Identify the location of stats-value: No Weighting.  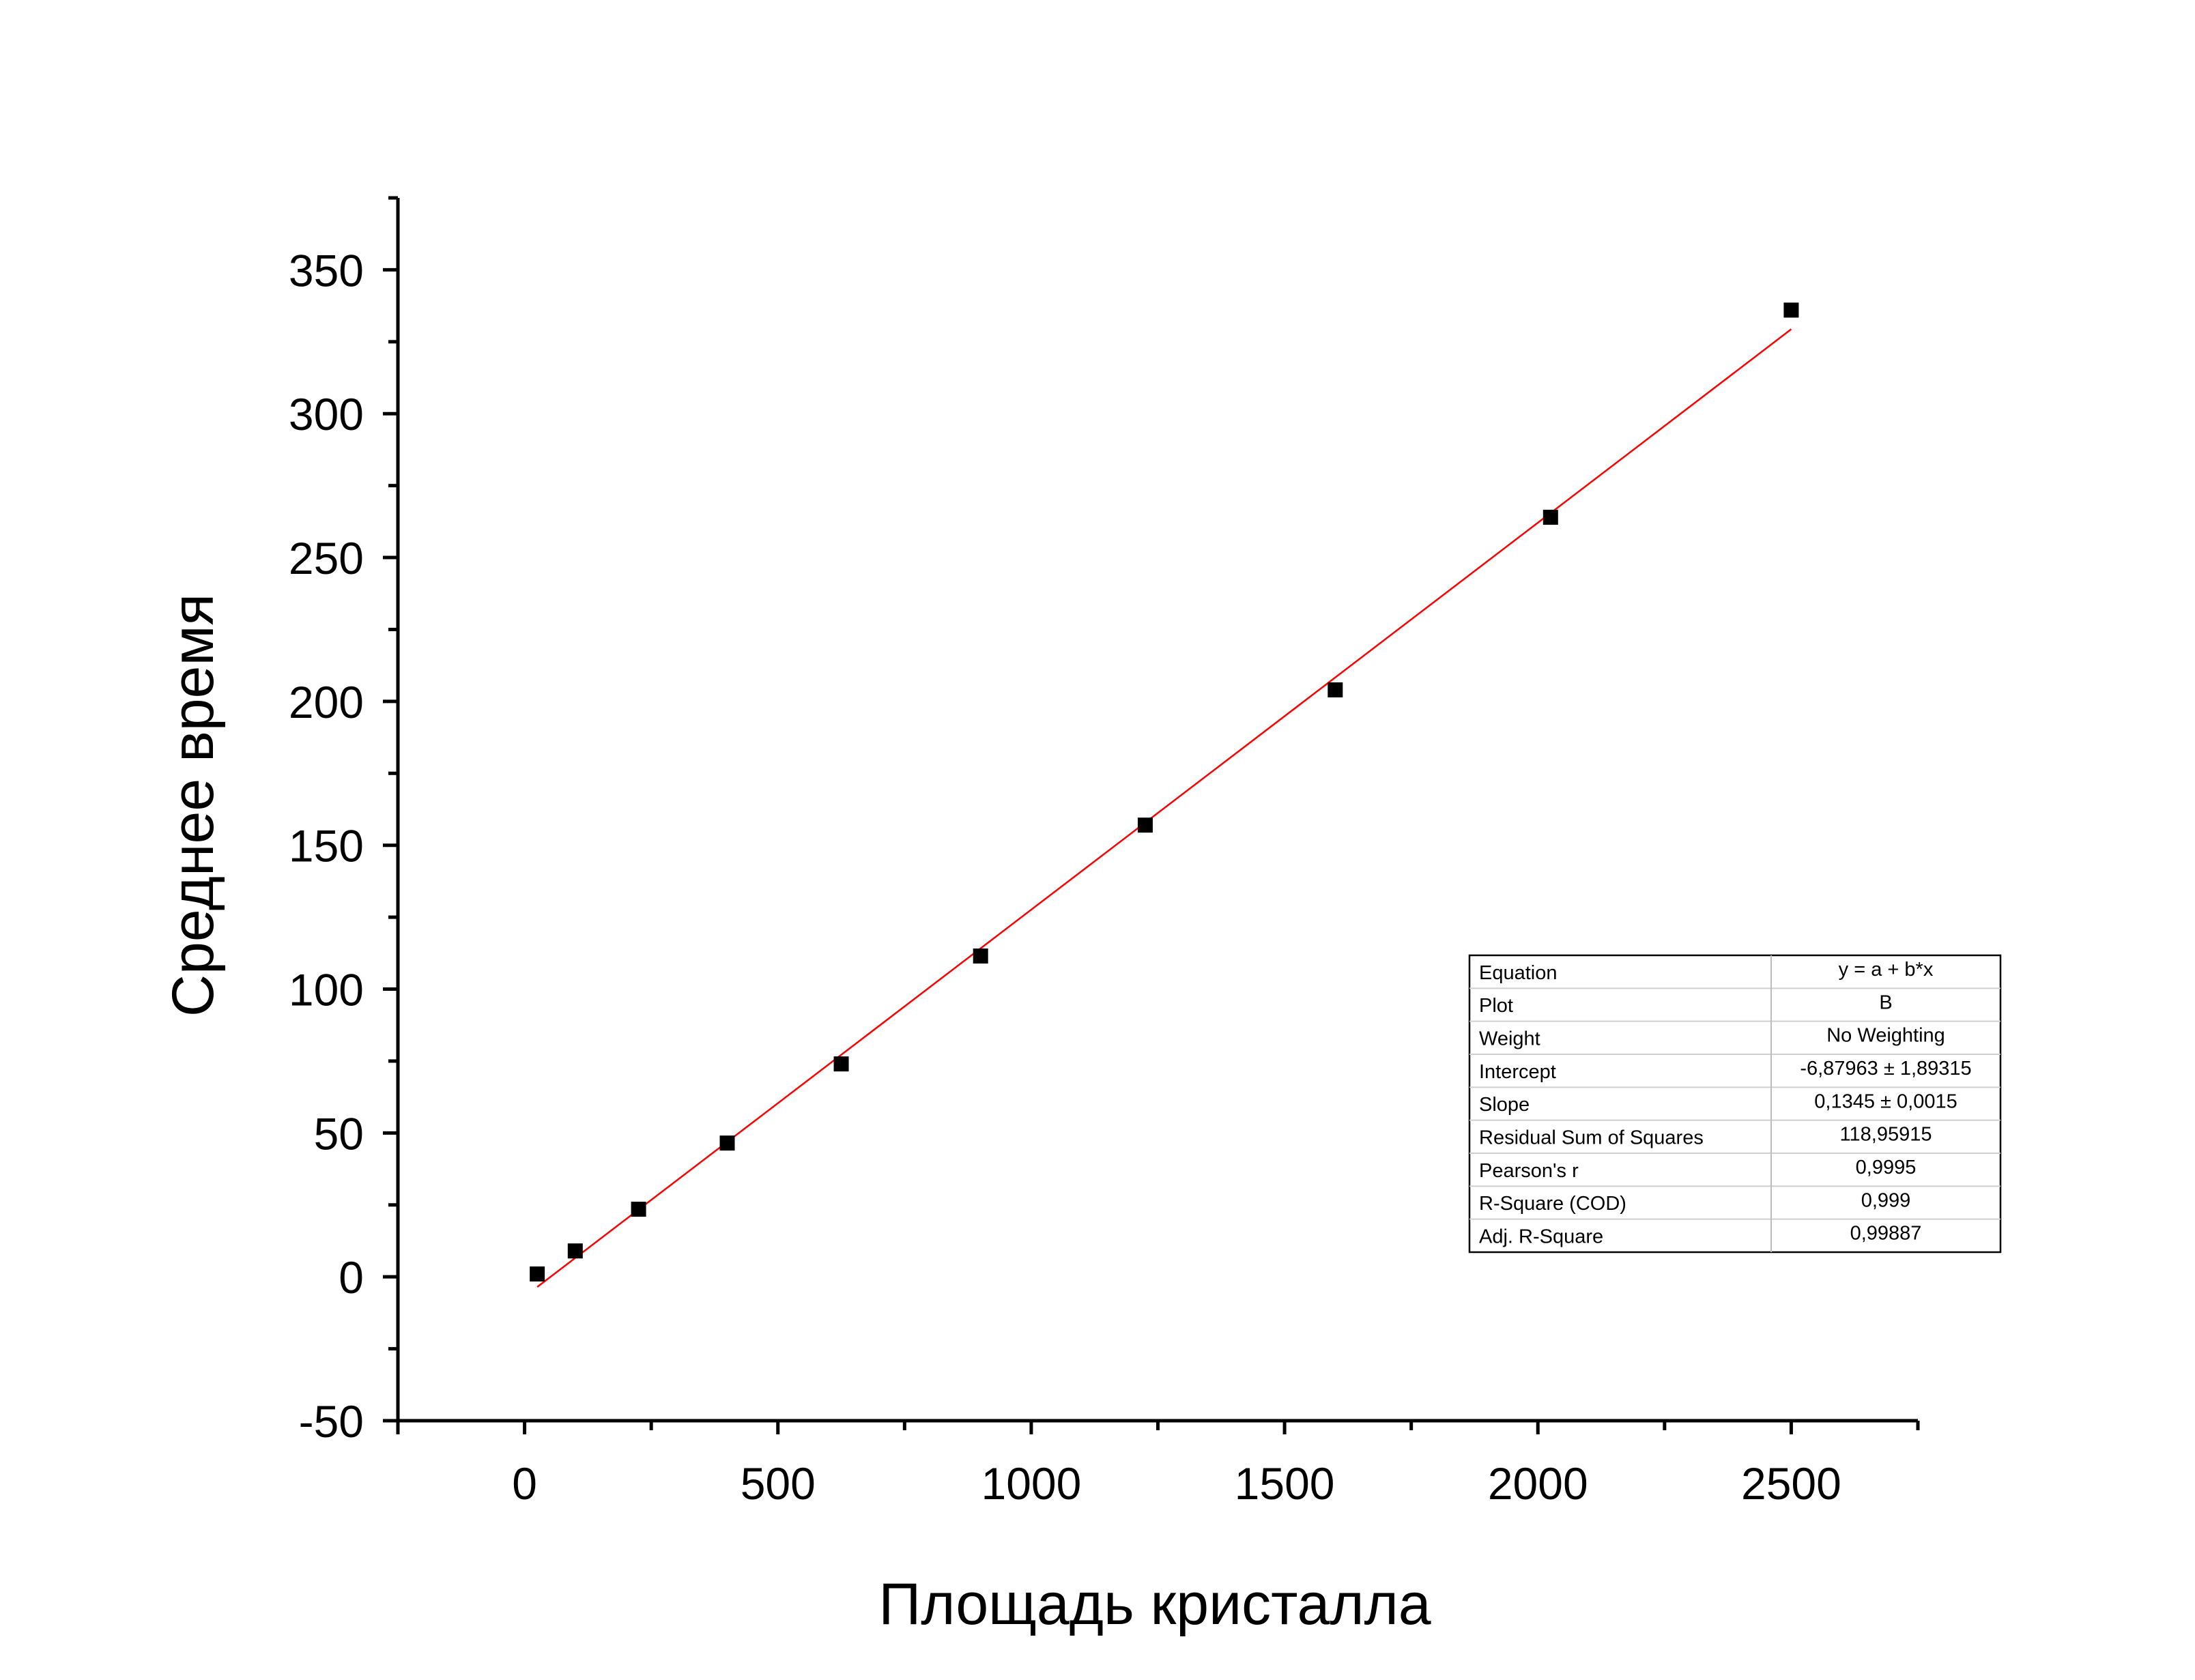
(1885, 1036).